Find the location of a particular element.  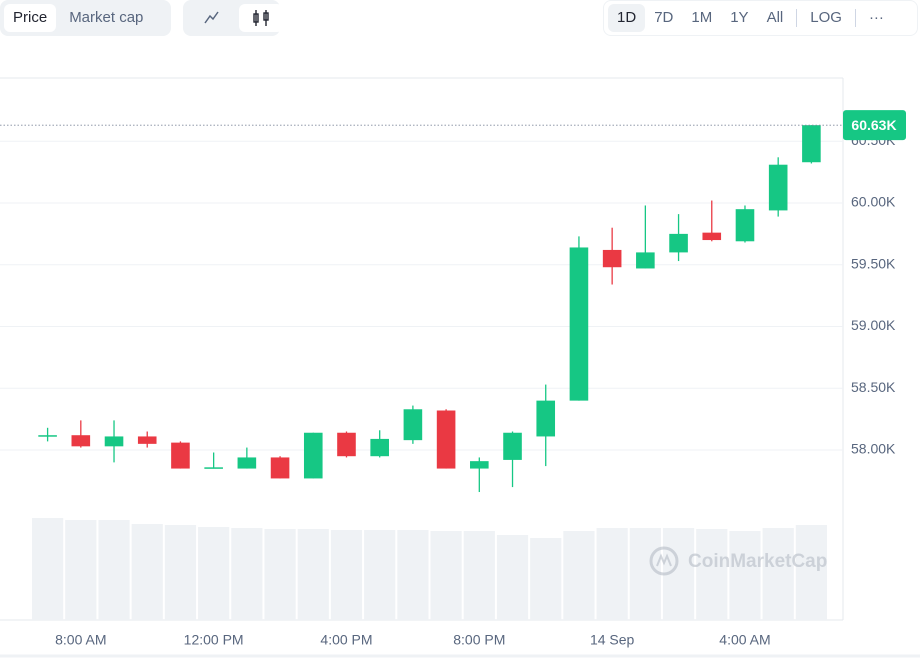

tab-button: Price is located at coordinates (30, 18).